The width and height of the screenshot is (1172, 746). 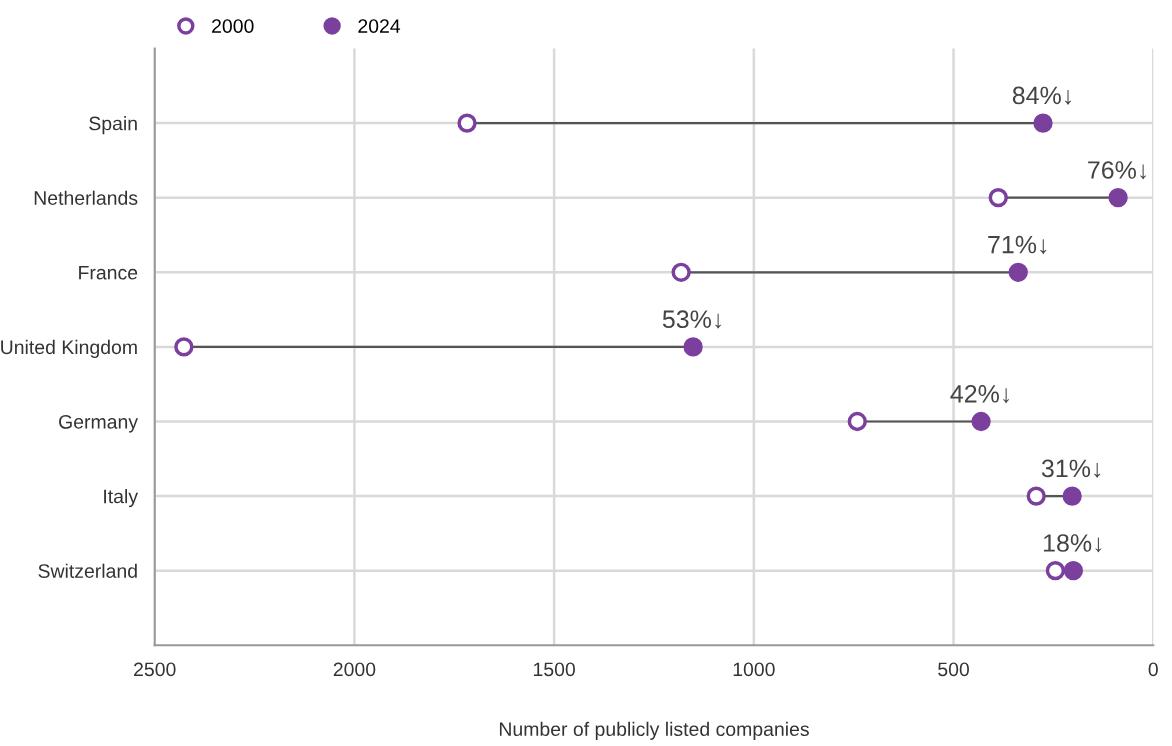 I want to click on annotation: 42%↓, so click(x=980, y=394).